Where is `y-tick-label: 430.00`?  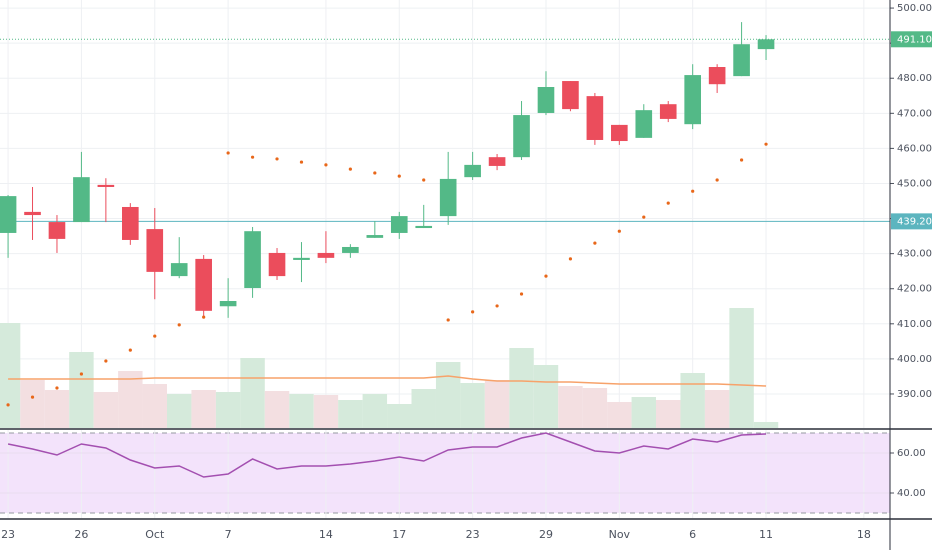
y-tick-label: 430.00 is located at coordinates (914, 254).